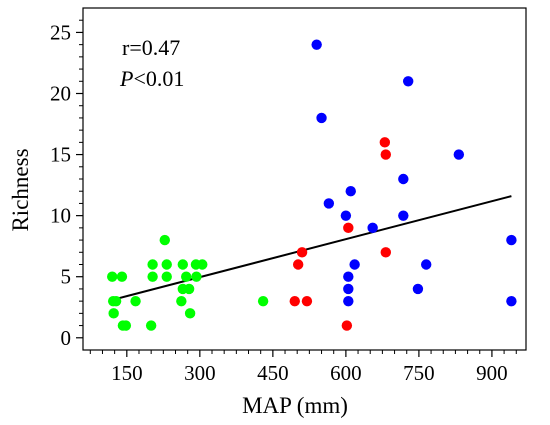 This screenshot has width=550, height=425. I want to click on y-axis-label: Richness, so click(20, 189).